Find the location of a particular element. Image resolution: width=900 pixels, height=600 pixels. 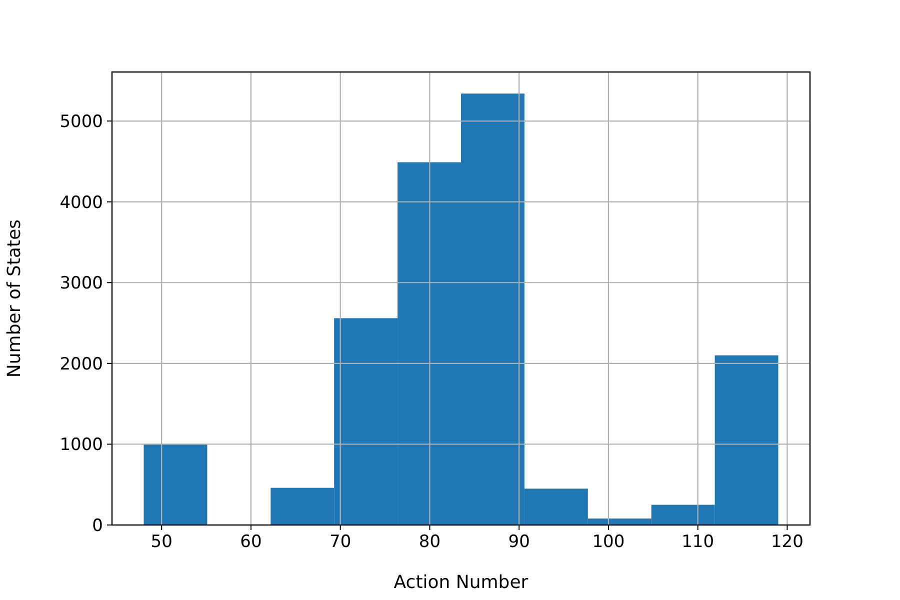

x-axis-title: Action Number is located at coordinates (461, 582).